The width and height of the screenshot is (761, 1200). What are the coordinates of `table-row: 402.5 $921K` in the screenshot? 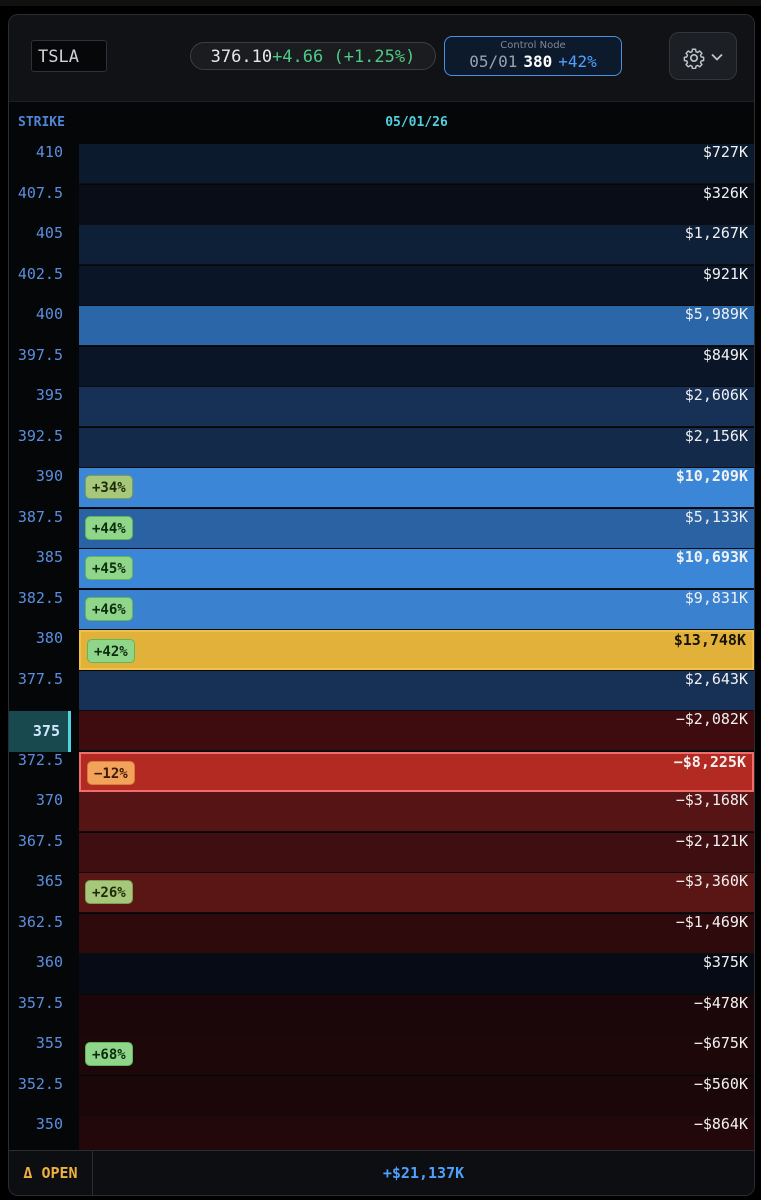 It's located at (381, 285).